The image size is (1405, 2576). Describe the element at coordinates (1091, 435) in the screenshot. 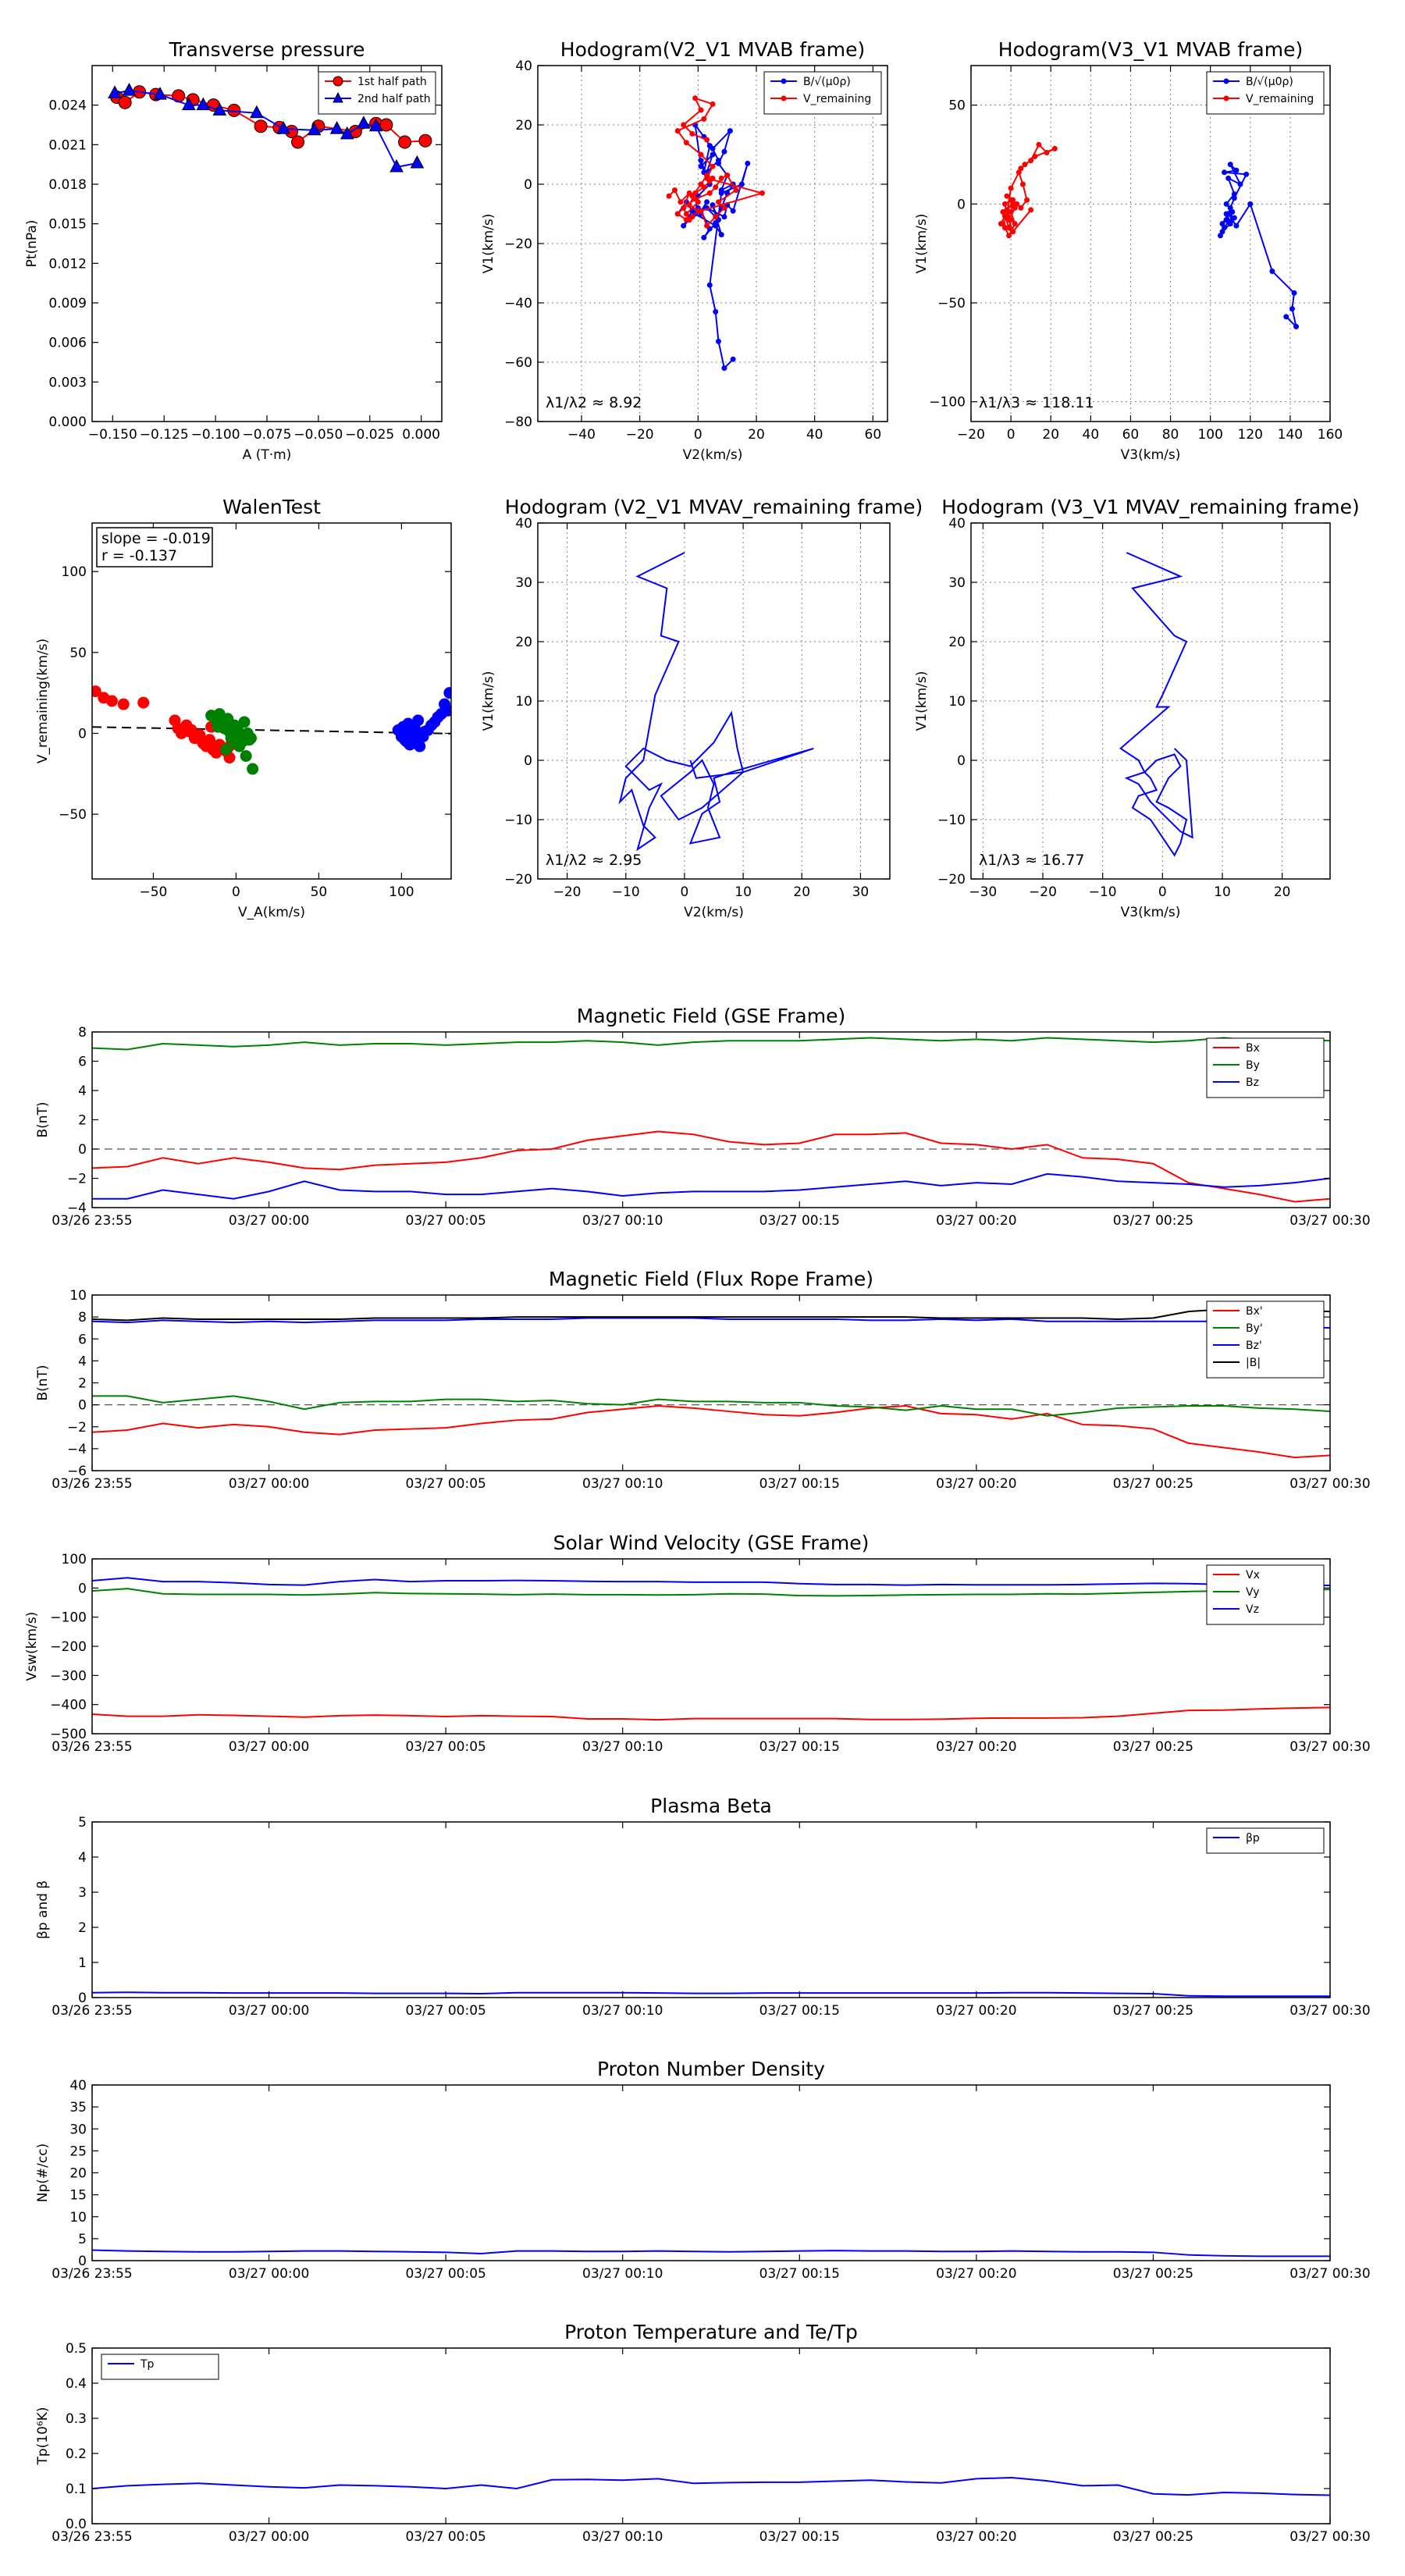

I see `x-tick-label: 40` at that location.